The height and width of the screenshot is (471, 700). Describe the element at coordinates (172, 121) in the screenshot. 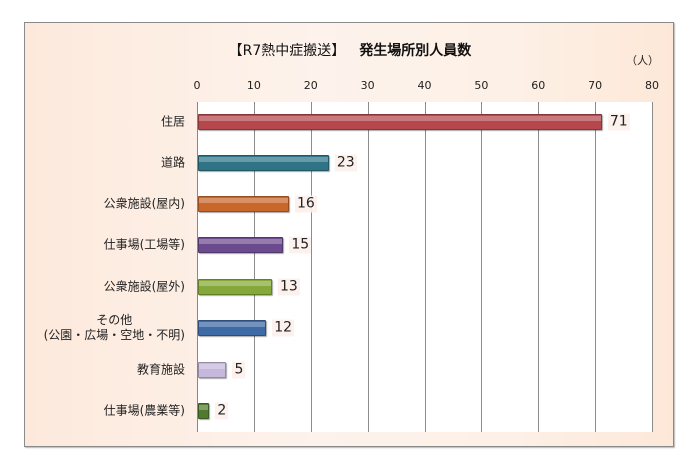

I see `category-label: 住居` at that location.